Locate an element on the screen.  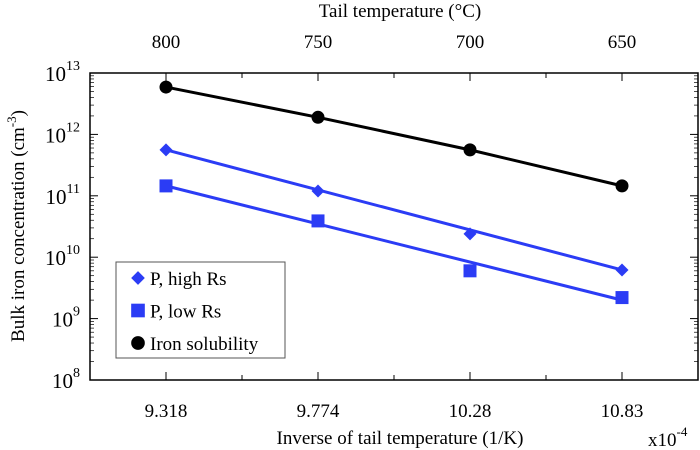
legend-item: P, high Rs is located at coordinates (179, 279).